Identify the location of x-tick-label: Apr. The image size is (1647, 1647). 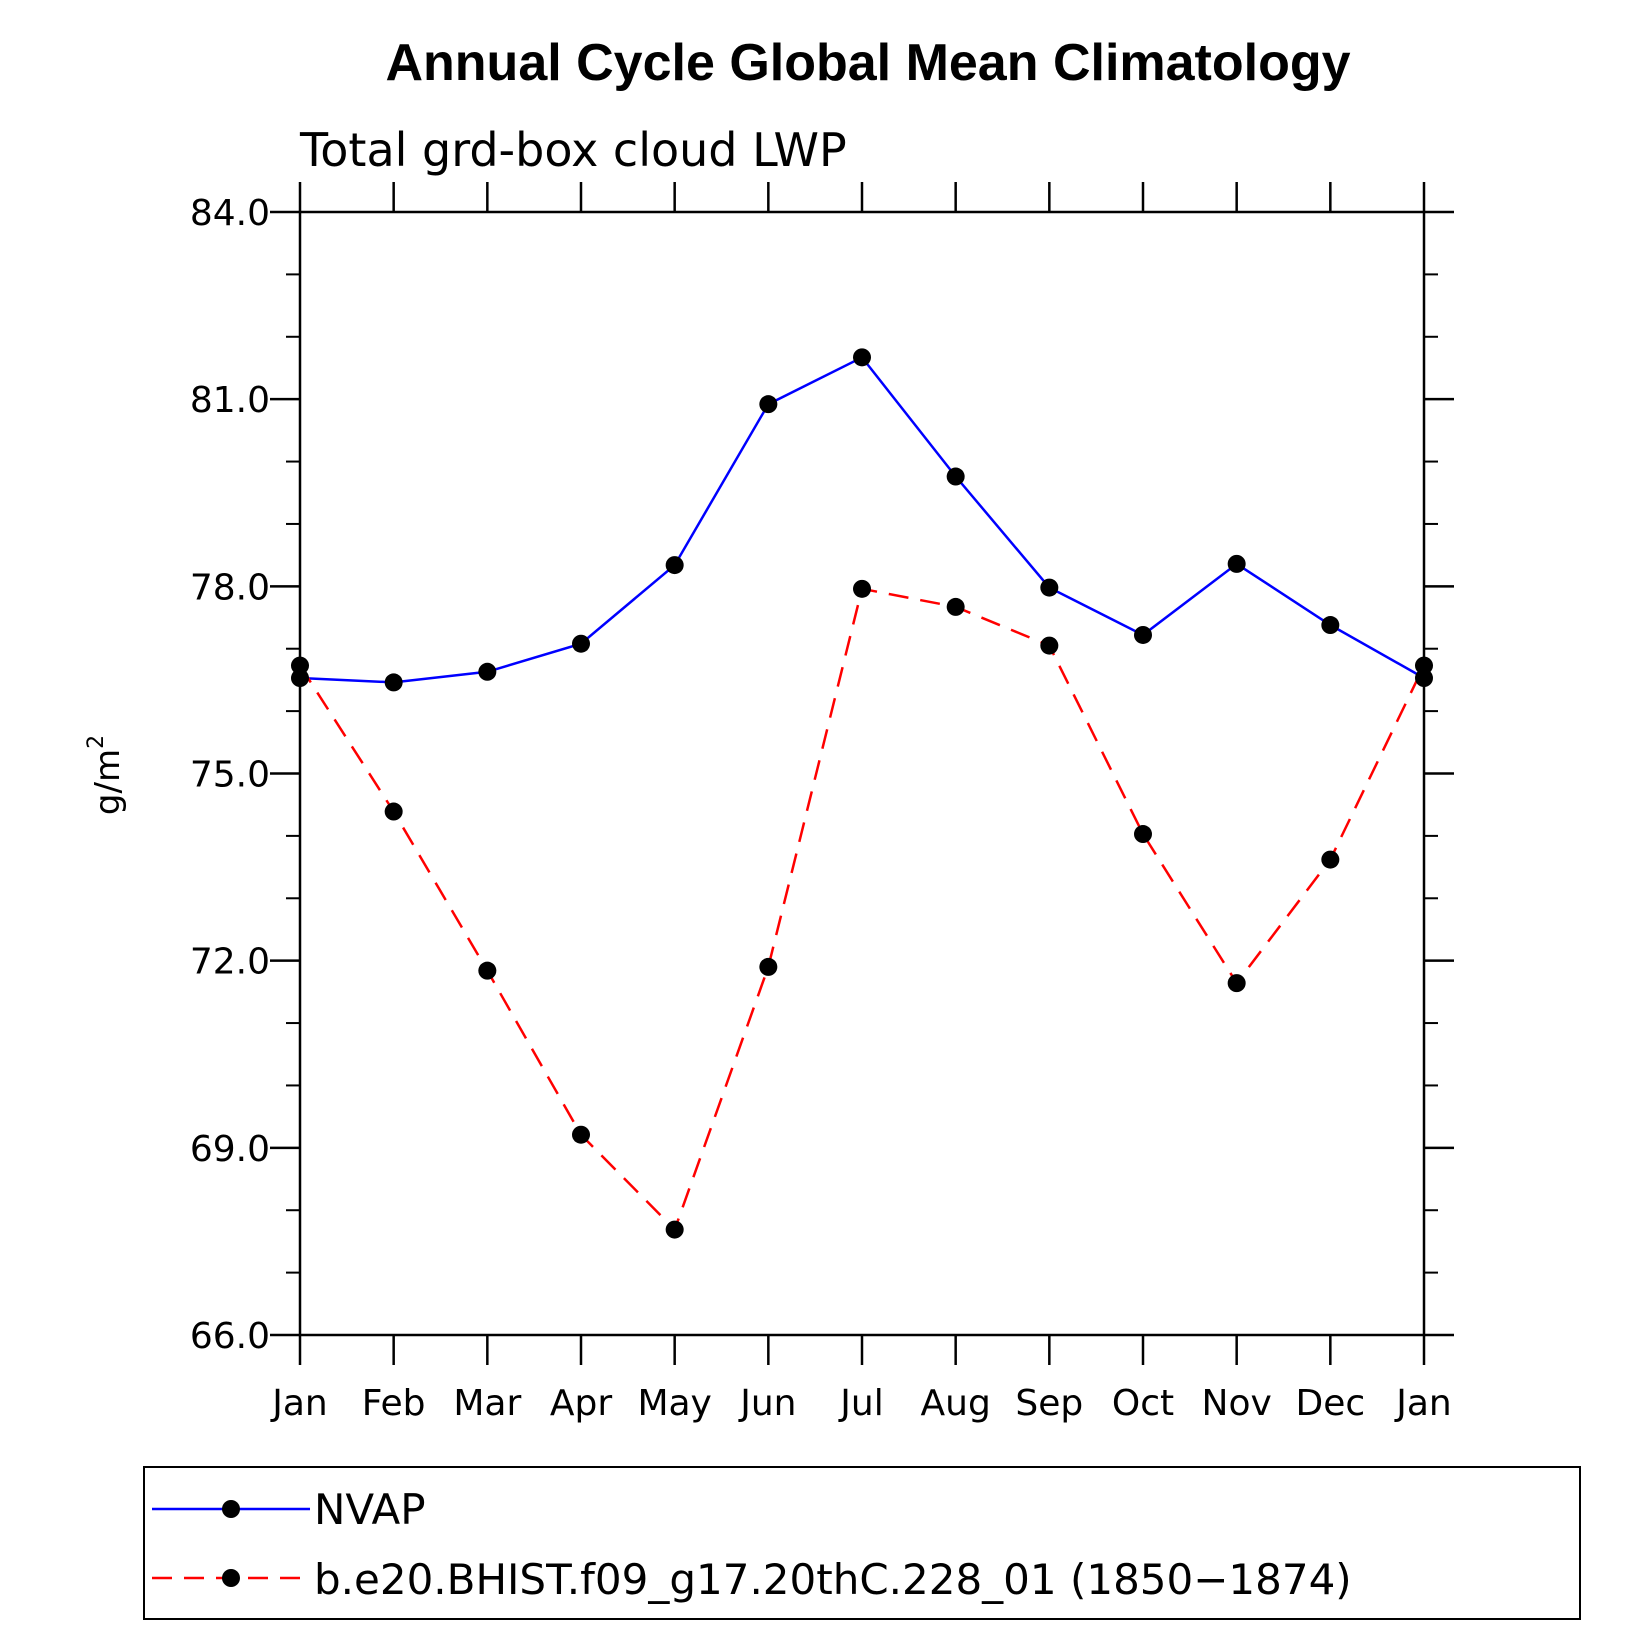
(581, 1403).